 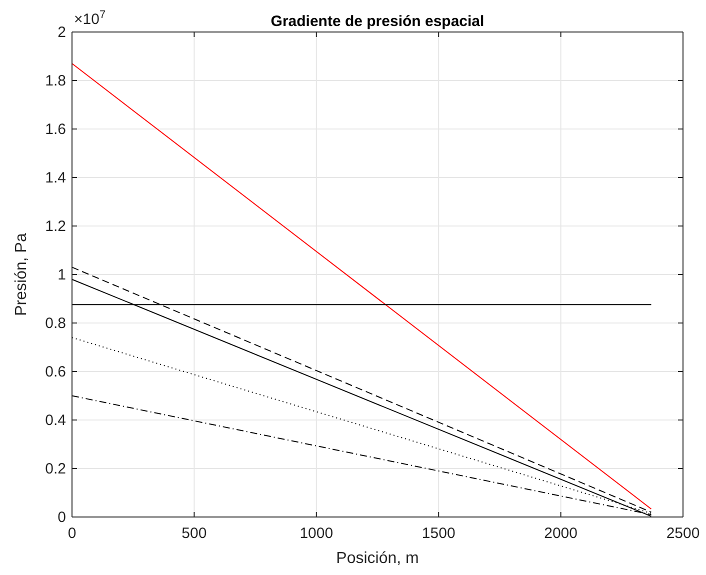 I want to click on x-tick-label: 2000, so click(x=561, y=533).